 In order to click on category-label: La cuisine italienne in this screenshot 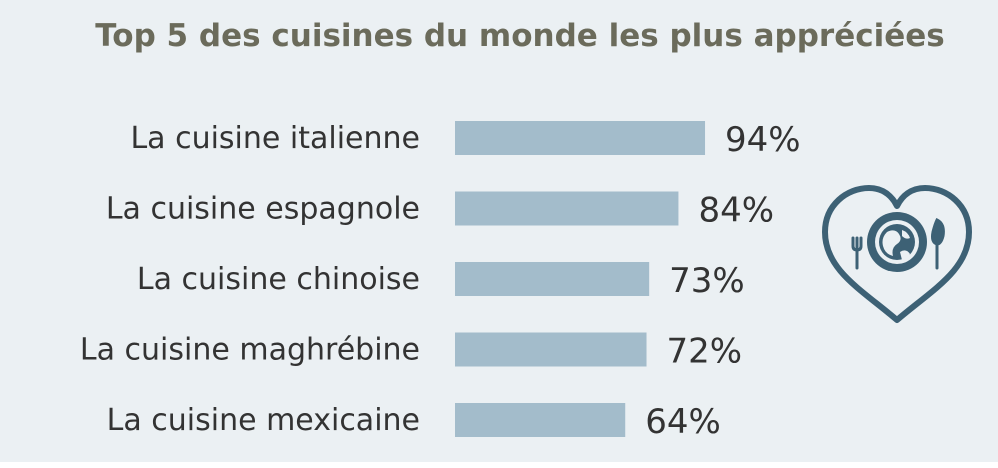, I will do `click(275, 138)`.